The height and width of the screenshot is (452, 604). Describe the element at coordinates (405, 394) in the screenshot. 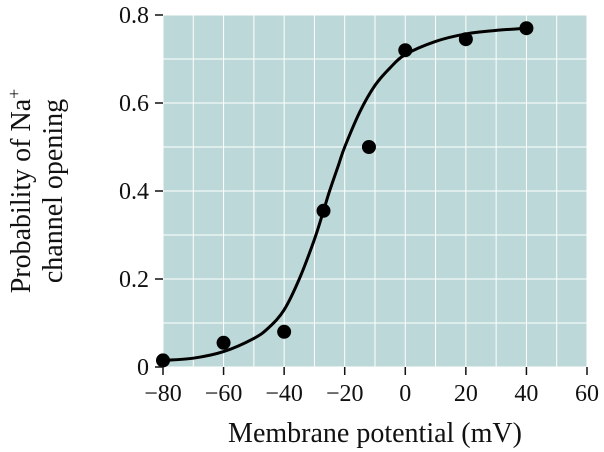

I see `x-tick-label: 0` at that location.